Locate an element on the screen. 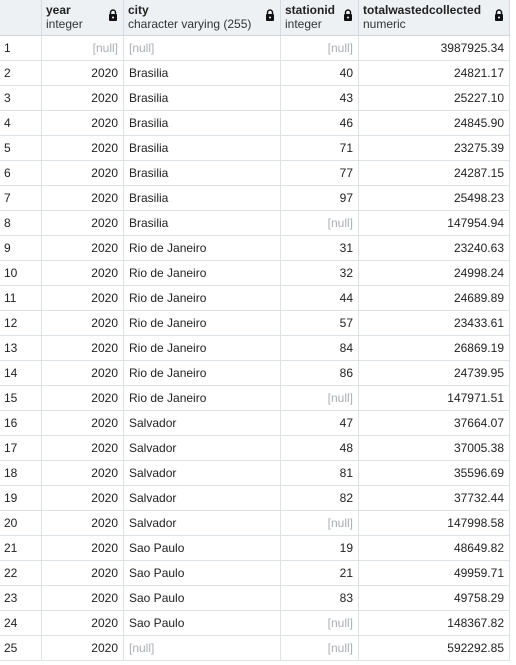 This screenshot has width=516, height=665. table-row: 21 2020 Sao Paulo 19 48649.82 is located at coordinates (255, 548).